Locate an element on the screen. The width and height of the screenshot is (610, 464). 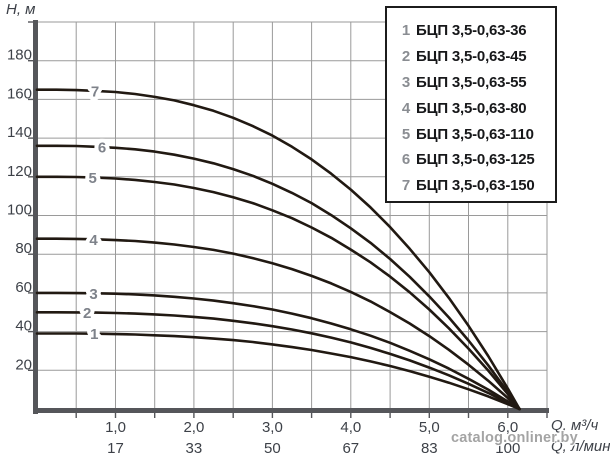
y-tick-label: 160 is located at coordinates (19, 93).